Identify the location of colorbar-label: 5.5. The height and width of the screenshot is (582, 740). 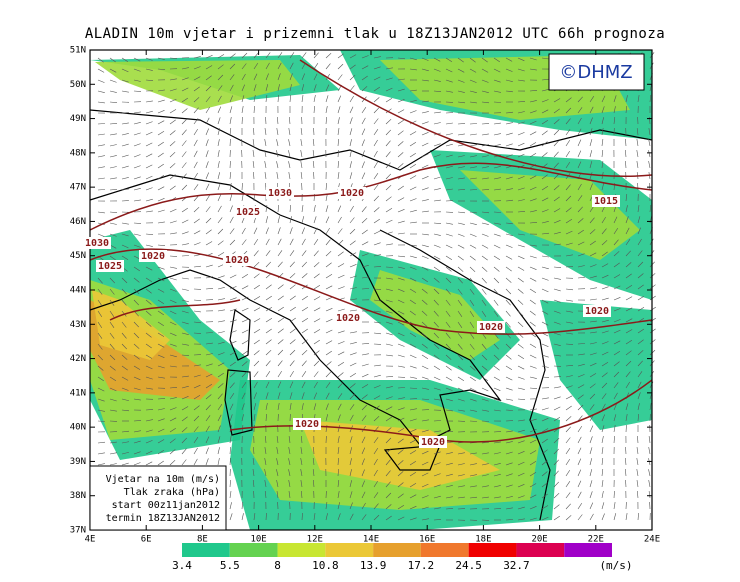
(230, 565).